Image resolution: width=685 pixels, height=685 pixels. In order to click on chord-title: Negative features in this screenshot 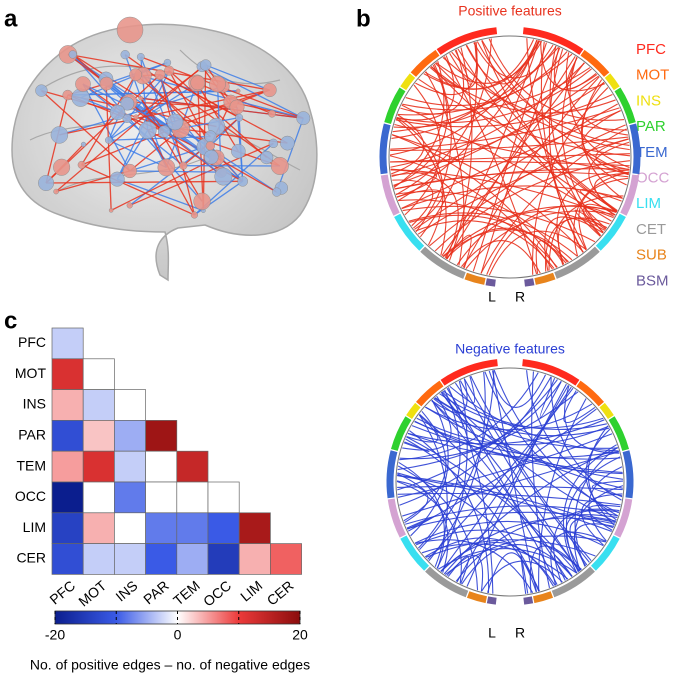, I will do `click(510, 349)`.